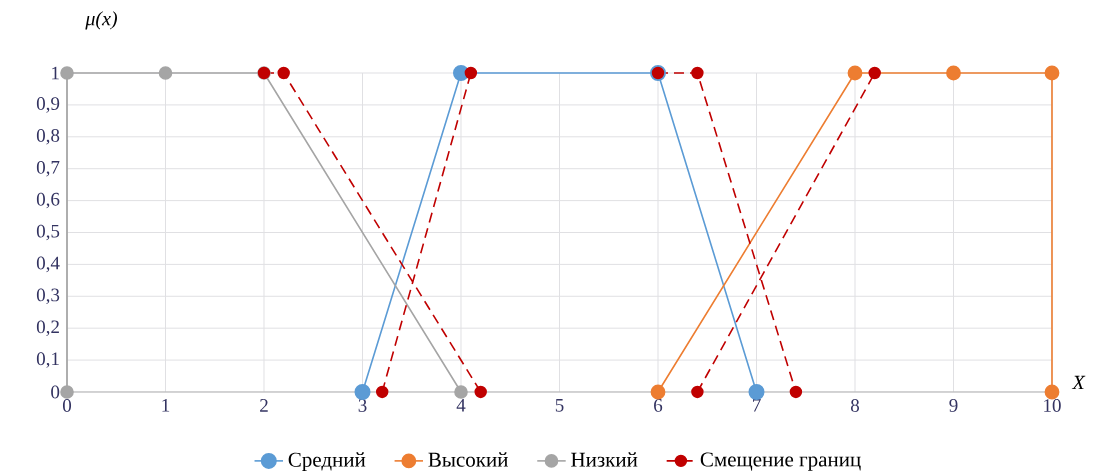  What do you see at coordinates (166, 405) in the screenshot?
I see `x-tick-label: 1` at bounding box center [166, 405].